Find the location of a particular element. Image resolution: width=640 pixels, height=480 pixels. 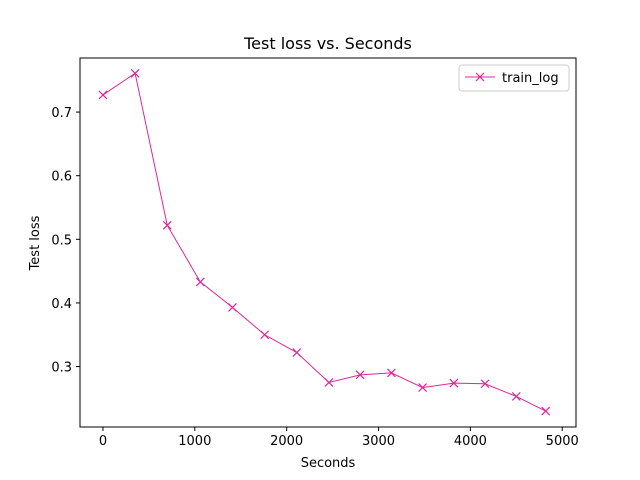

legend: train_log is located at coordinates (514, 78).